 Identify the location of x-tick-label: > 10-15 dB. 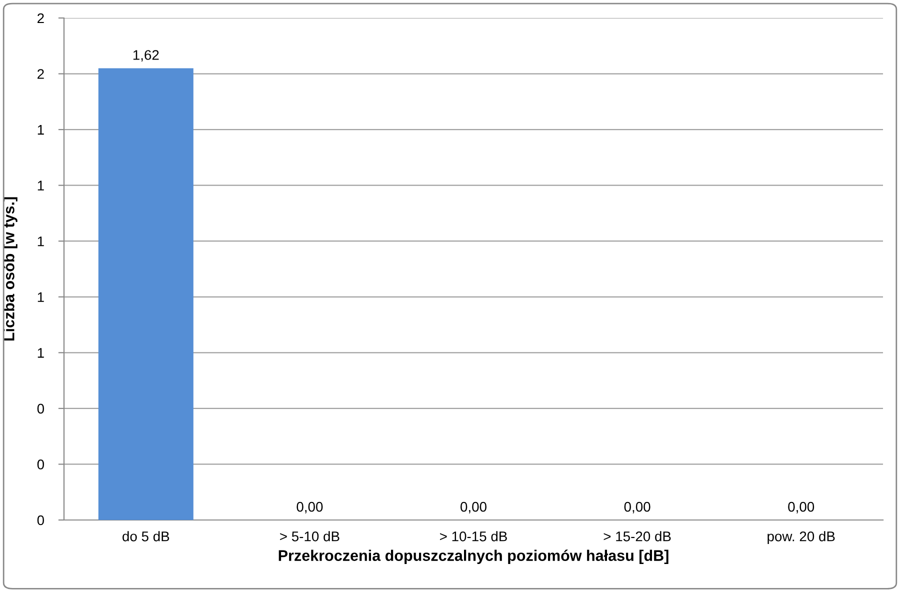
(473, 536).